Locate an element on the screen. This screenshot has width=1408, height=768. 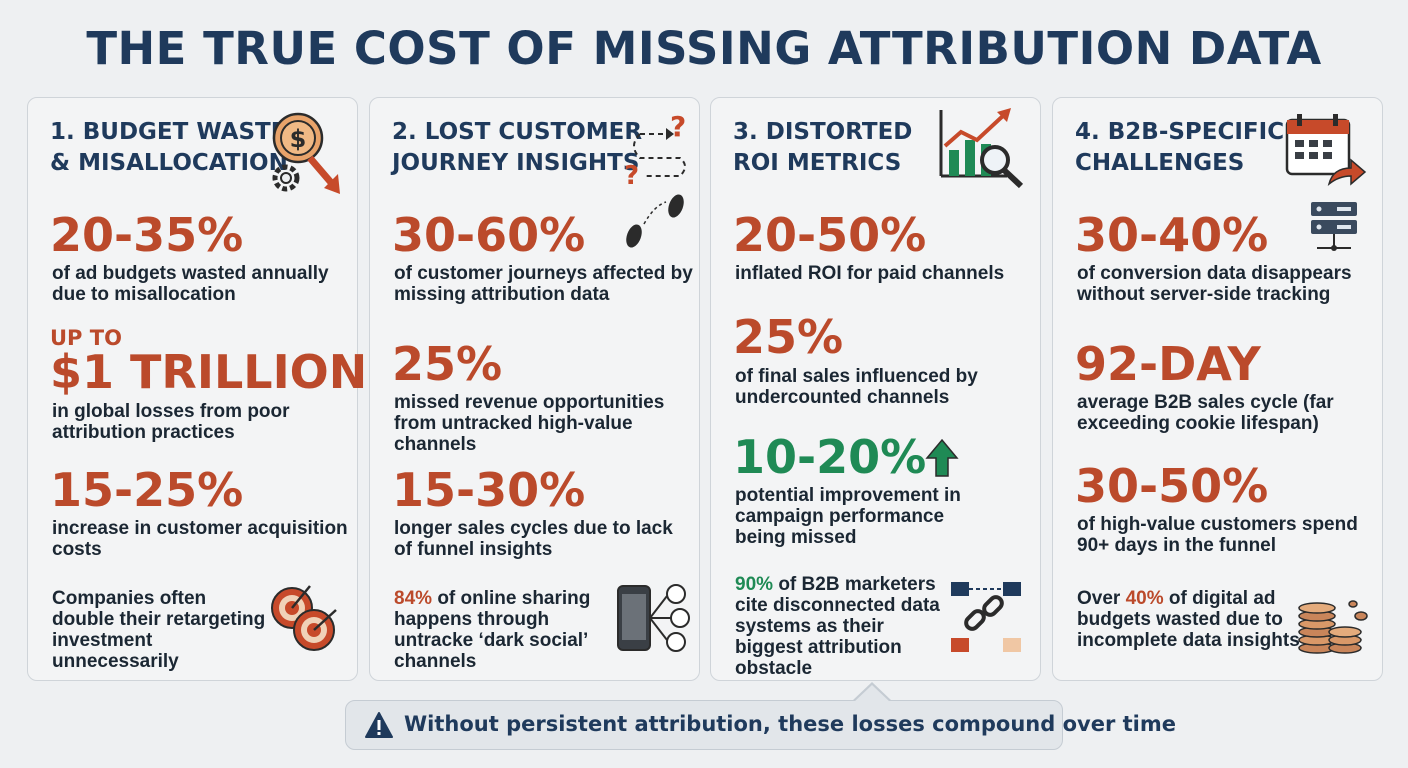
server-icon is located at coordinates (1334, 226).